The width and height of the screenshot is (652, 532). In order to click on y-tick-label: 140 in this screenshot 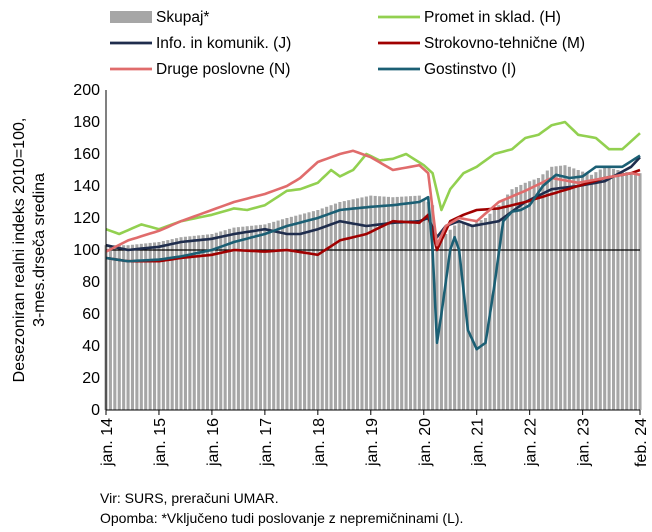, I will do `click(86, 186)`.